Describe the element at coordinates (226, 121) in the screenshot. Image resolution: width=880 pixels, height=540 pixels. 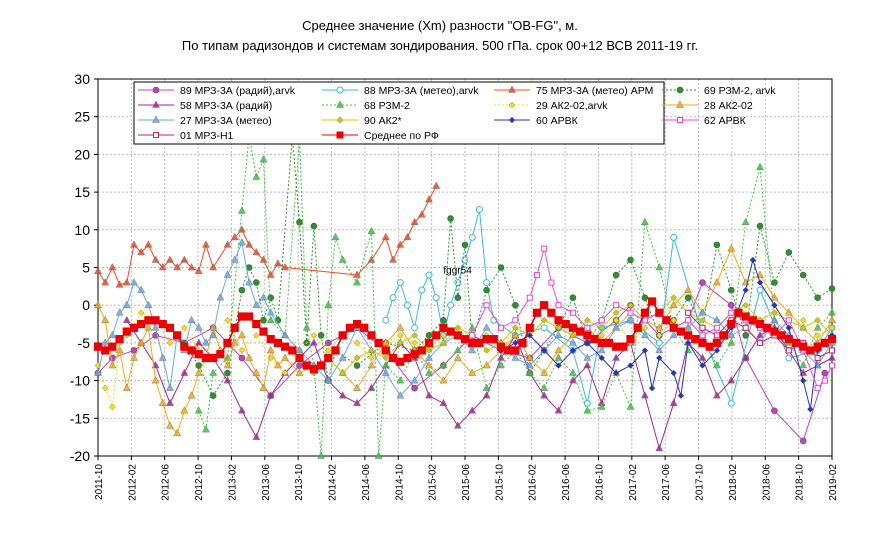
I see `legend-label: 27 МРЗ-3А (метео)` at that location.